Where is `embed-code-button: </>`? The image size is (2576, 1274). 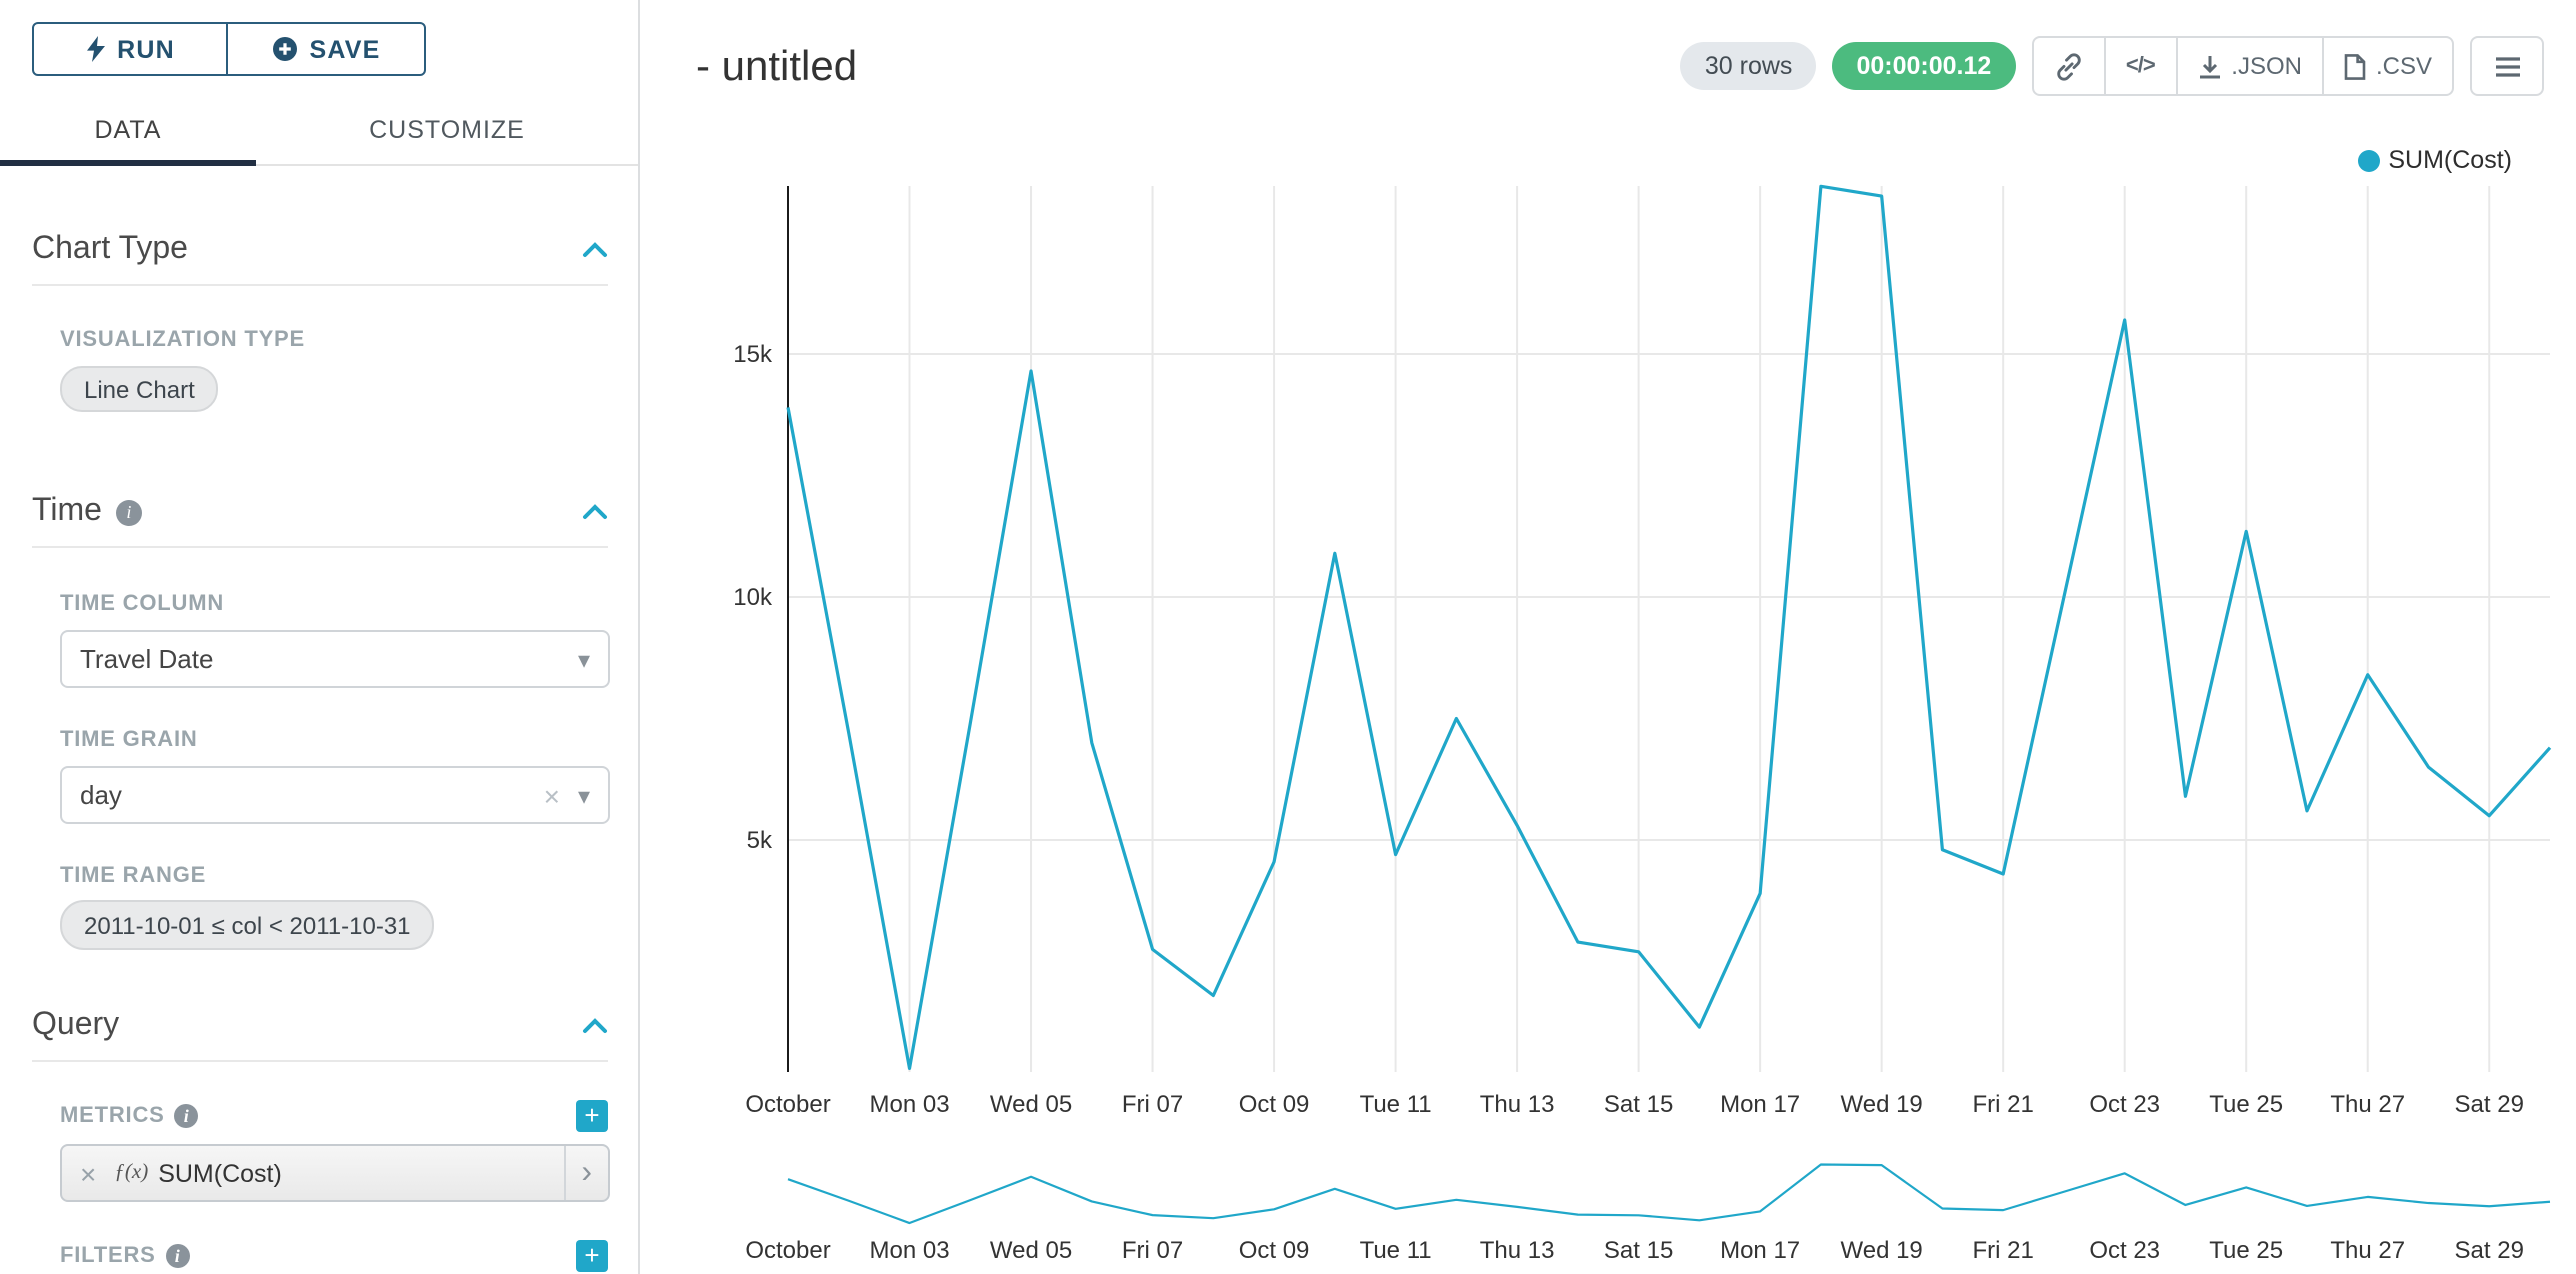
embed-code-button: </> is located at coordinates (2140, 66).